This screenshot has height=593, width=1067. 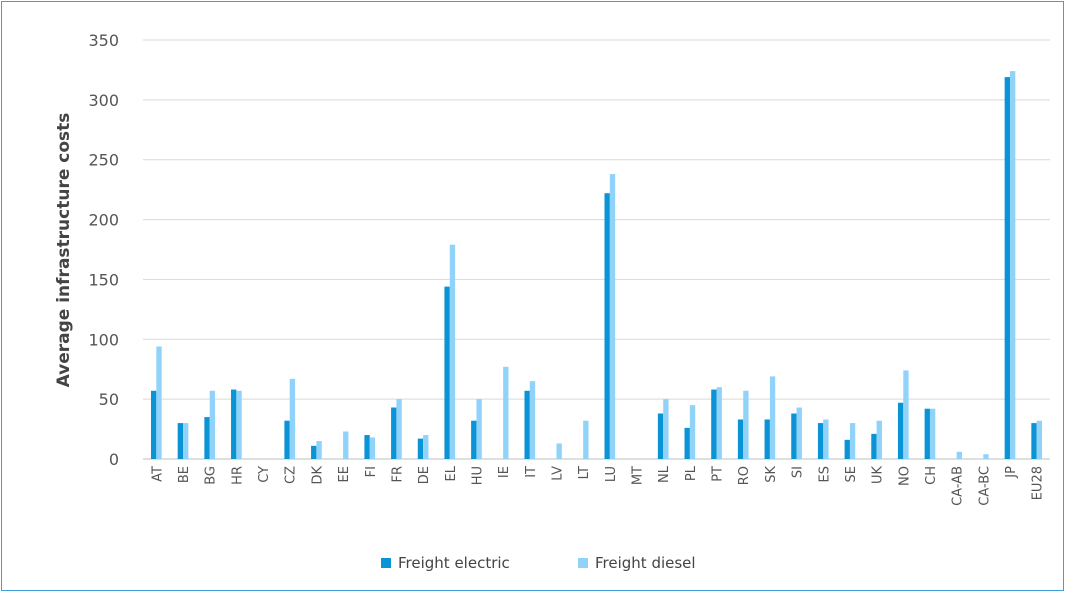 I want to click on bar-electric-dk, so click(x=314, y=452).